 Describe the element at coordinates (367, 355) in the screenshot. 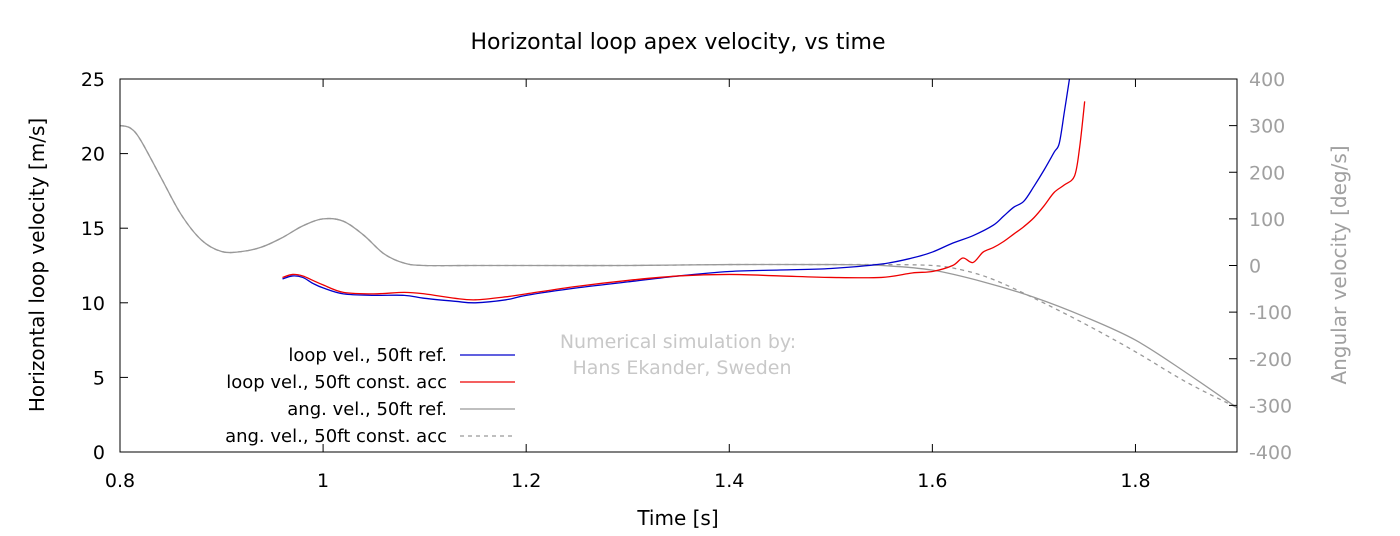

I see `legend-label: loop vel., 50ft ref.` at that location.